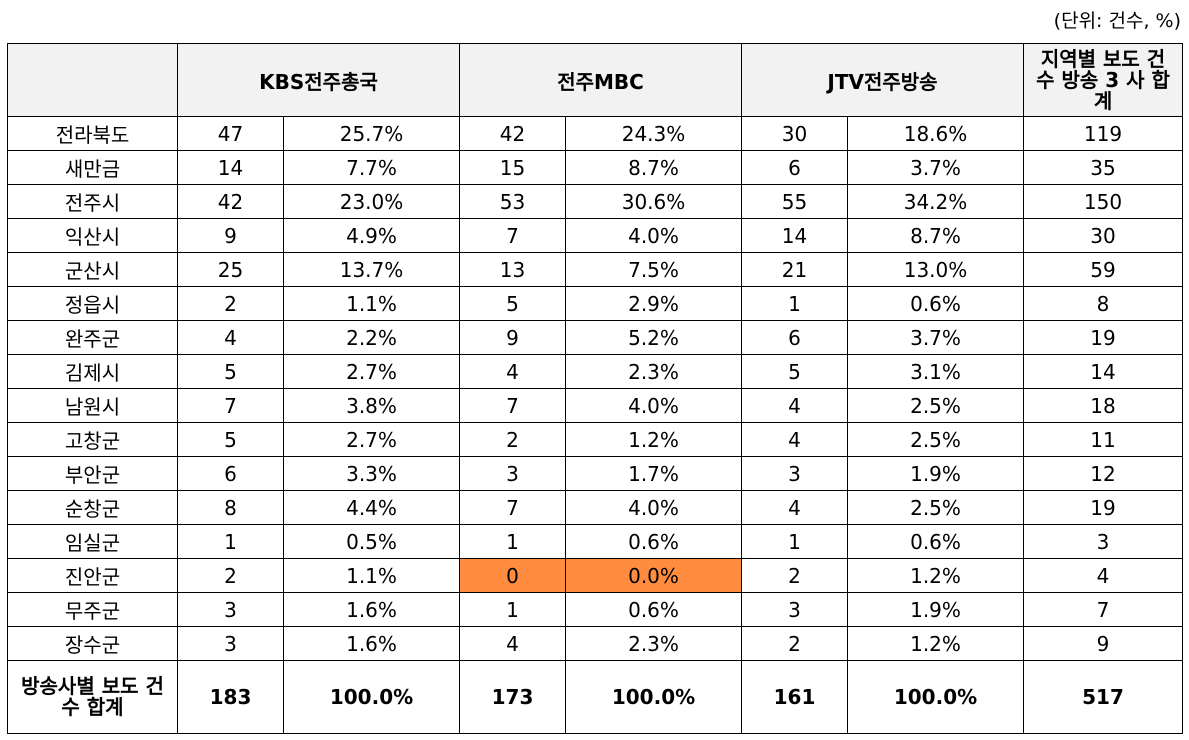 Image resolution: width=1189 pixels, height=740 pixels. What do you see at coordinates (595, 575) in the screenshot?
I see `table-row: 진안군 2 1.1% 0 0.0% 2 1.2% 4` at bounding box center [595, 575].